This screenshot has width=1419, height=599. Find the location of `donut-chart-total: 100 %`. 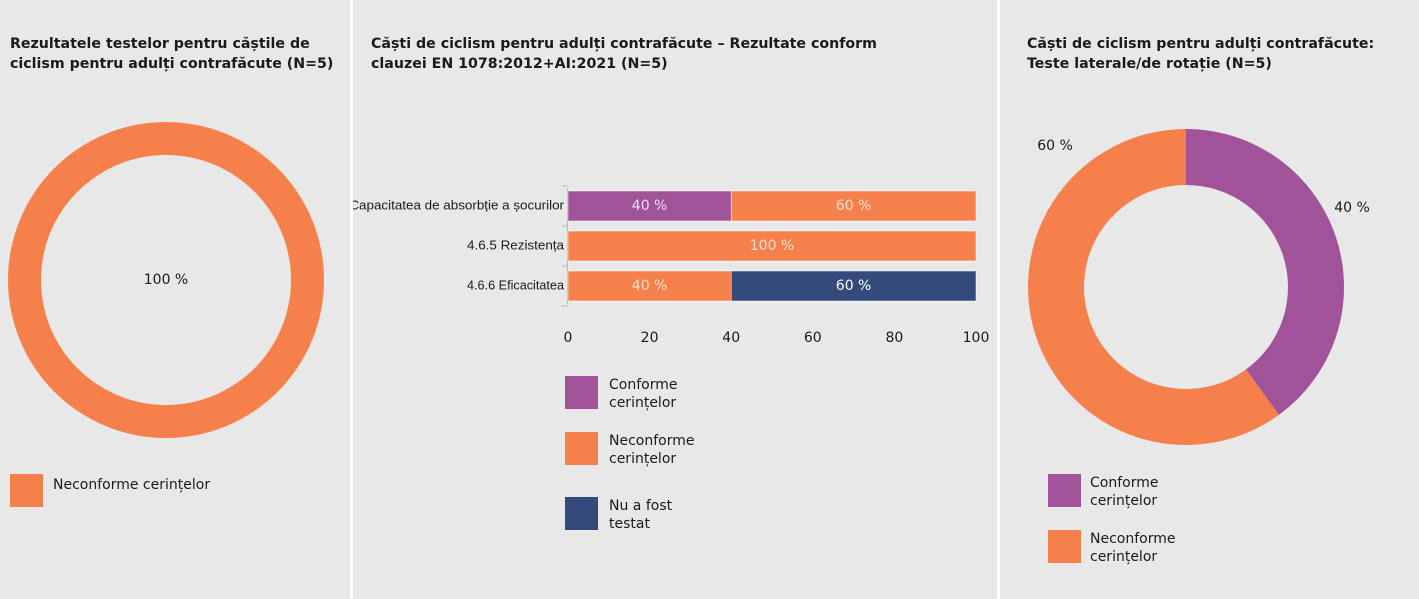

donut-chart-total: 100 % is located at coordinates (166, 280).